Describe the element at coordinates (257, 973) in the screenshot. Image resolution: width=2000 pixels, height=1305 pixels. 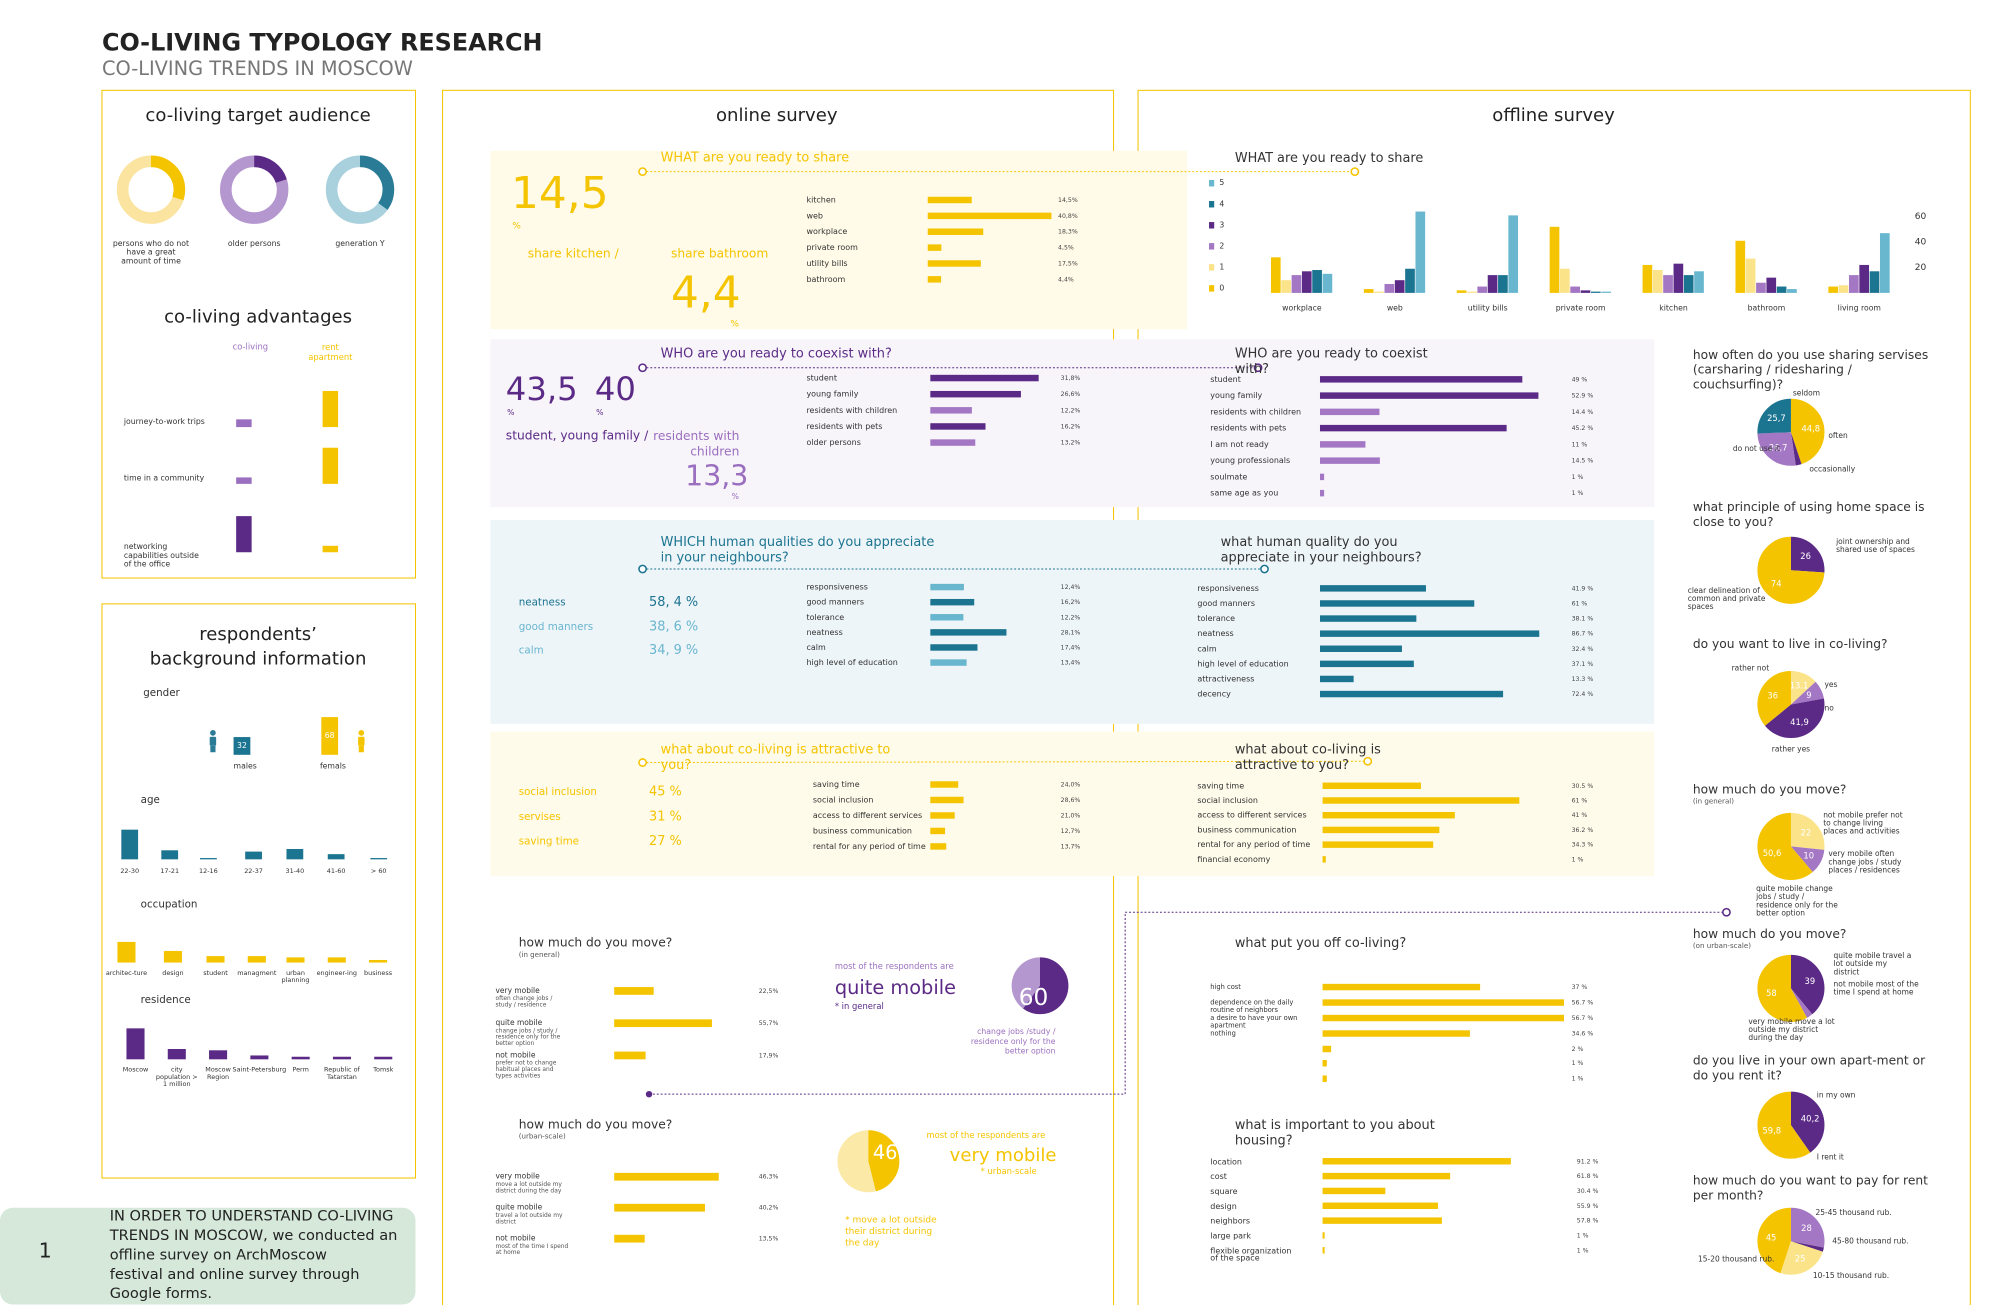
I see `category-label: managment` at that location.